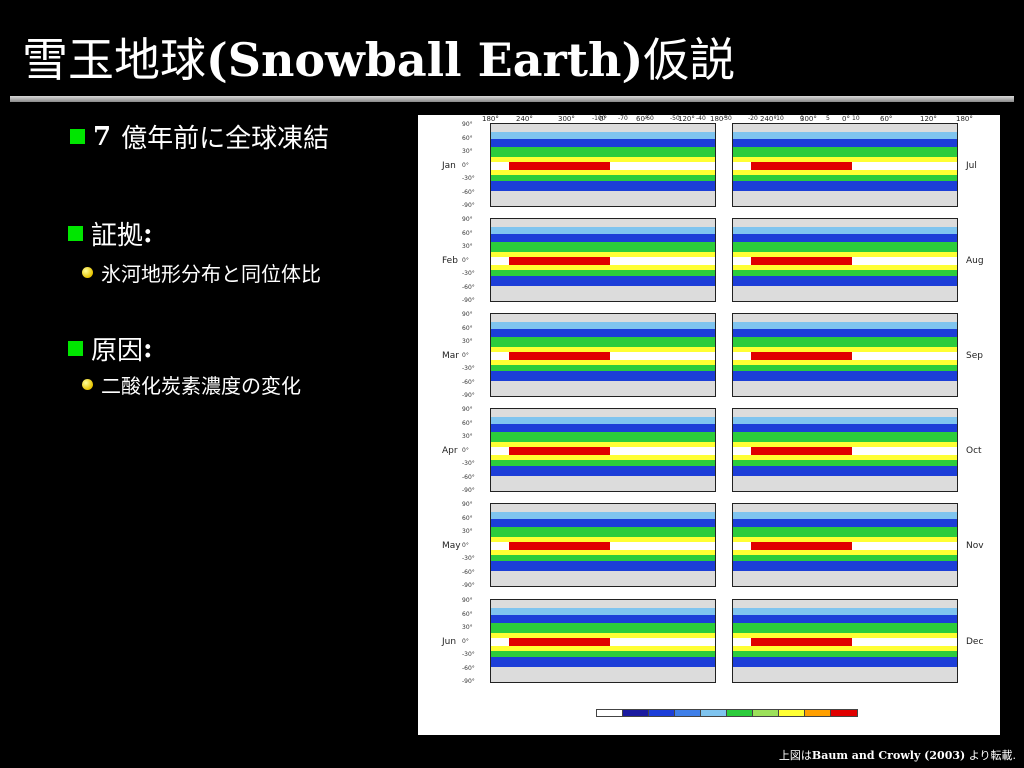 This screenshot has width=1024, height=768. Describe the element at coordinates (846, 119) in the screenshot. I see `longitude-tick-label: 0°` at that location.